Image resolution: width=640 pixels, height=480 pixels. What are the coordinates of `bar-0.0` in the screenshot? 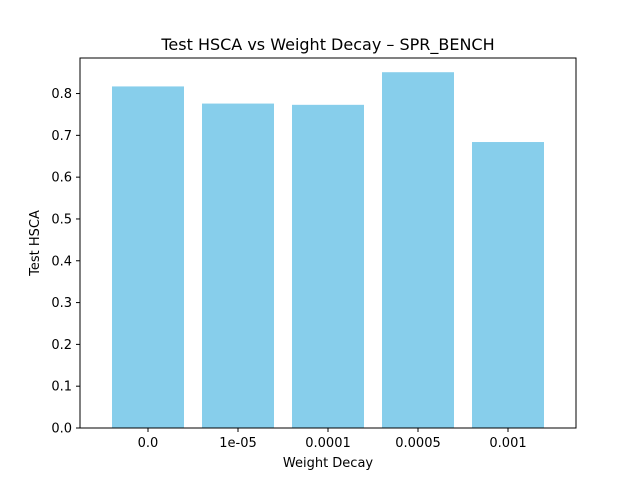 It's located at (148, 257).